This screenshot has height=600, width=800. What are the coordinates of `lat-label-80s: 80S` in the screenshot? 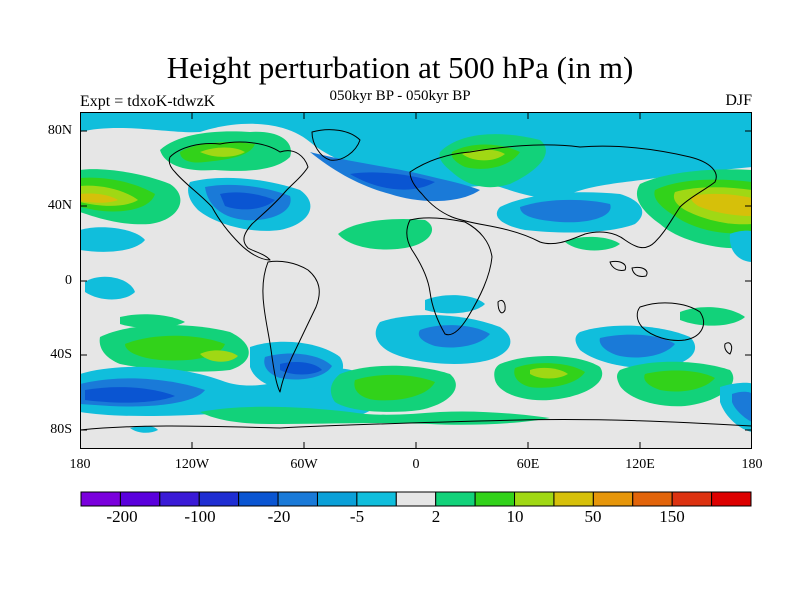 It's located at (61, 429).